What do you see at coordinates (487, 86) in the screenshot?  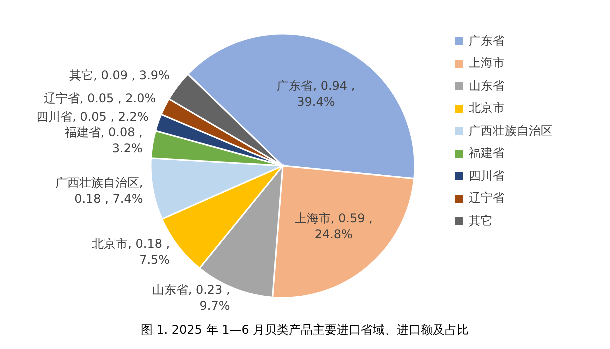 I see `legend-label: 山东省` at bounding box center [487, 86].